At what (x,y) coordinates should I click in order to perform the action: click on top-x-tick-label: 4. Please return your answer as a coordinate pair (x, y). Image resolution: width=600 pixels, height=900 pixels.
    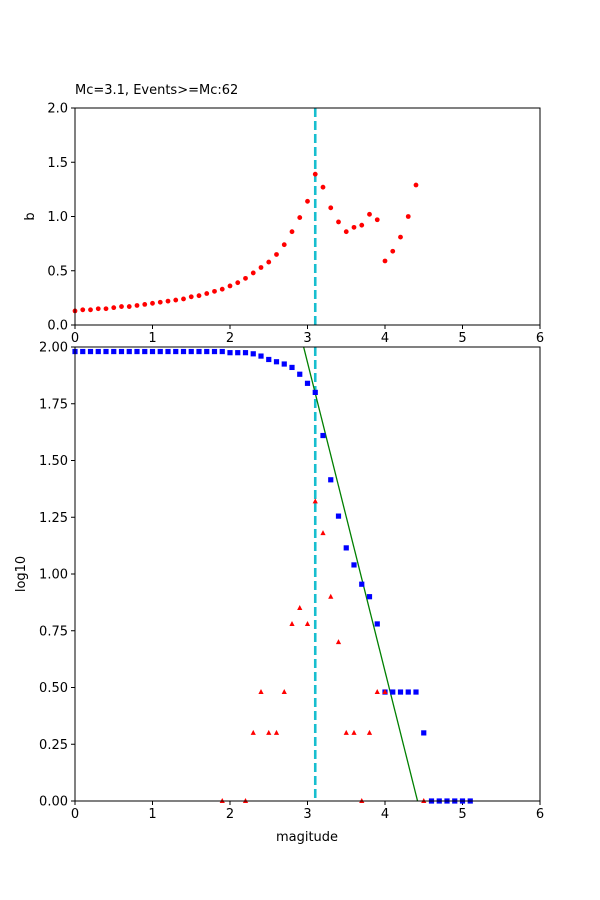
    Looking at the image, I should click on (385, 338).